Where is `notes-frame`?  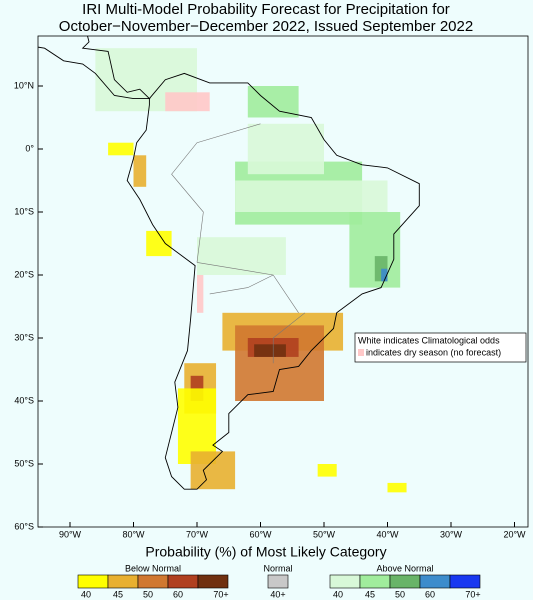 notes-frame is located at coordinates (440, 347).